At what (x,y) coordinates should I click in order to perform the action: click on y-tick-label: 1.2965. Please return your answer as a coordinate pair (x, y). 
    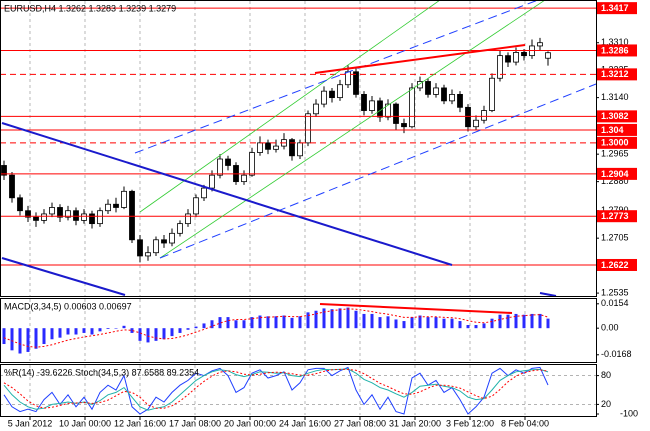
    Looking at the image, I should click on (615, 154).